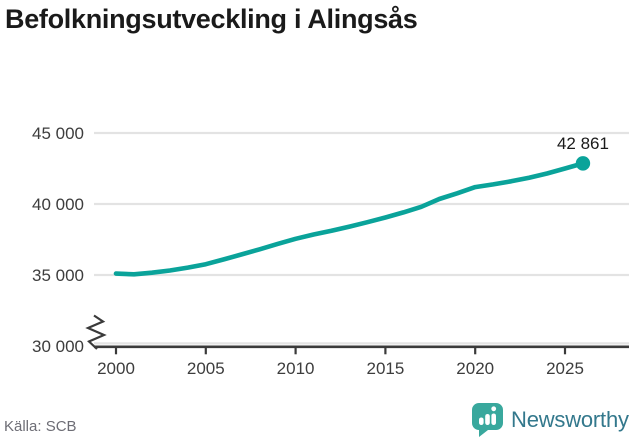 This screenshot has height=439, width=631. Describe the element at coordinates (211, 19) in the screenshot. I see `chart-title: Befolkningsutveckling i Alingsås` at that location.